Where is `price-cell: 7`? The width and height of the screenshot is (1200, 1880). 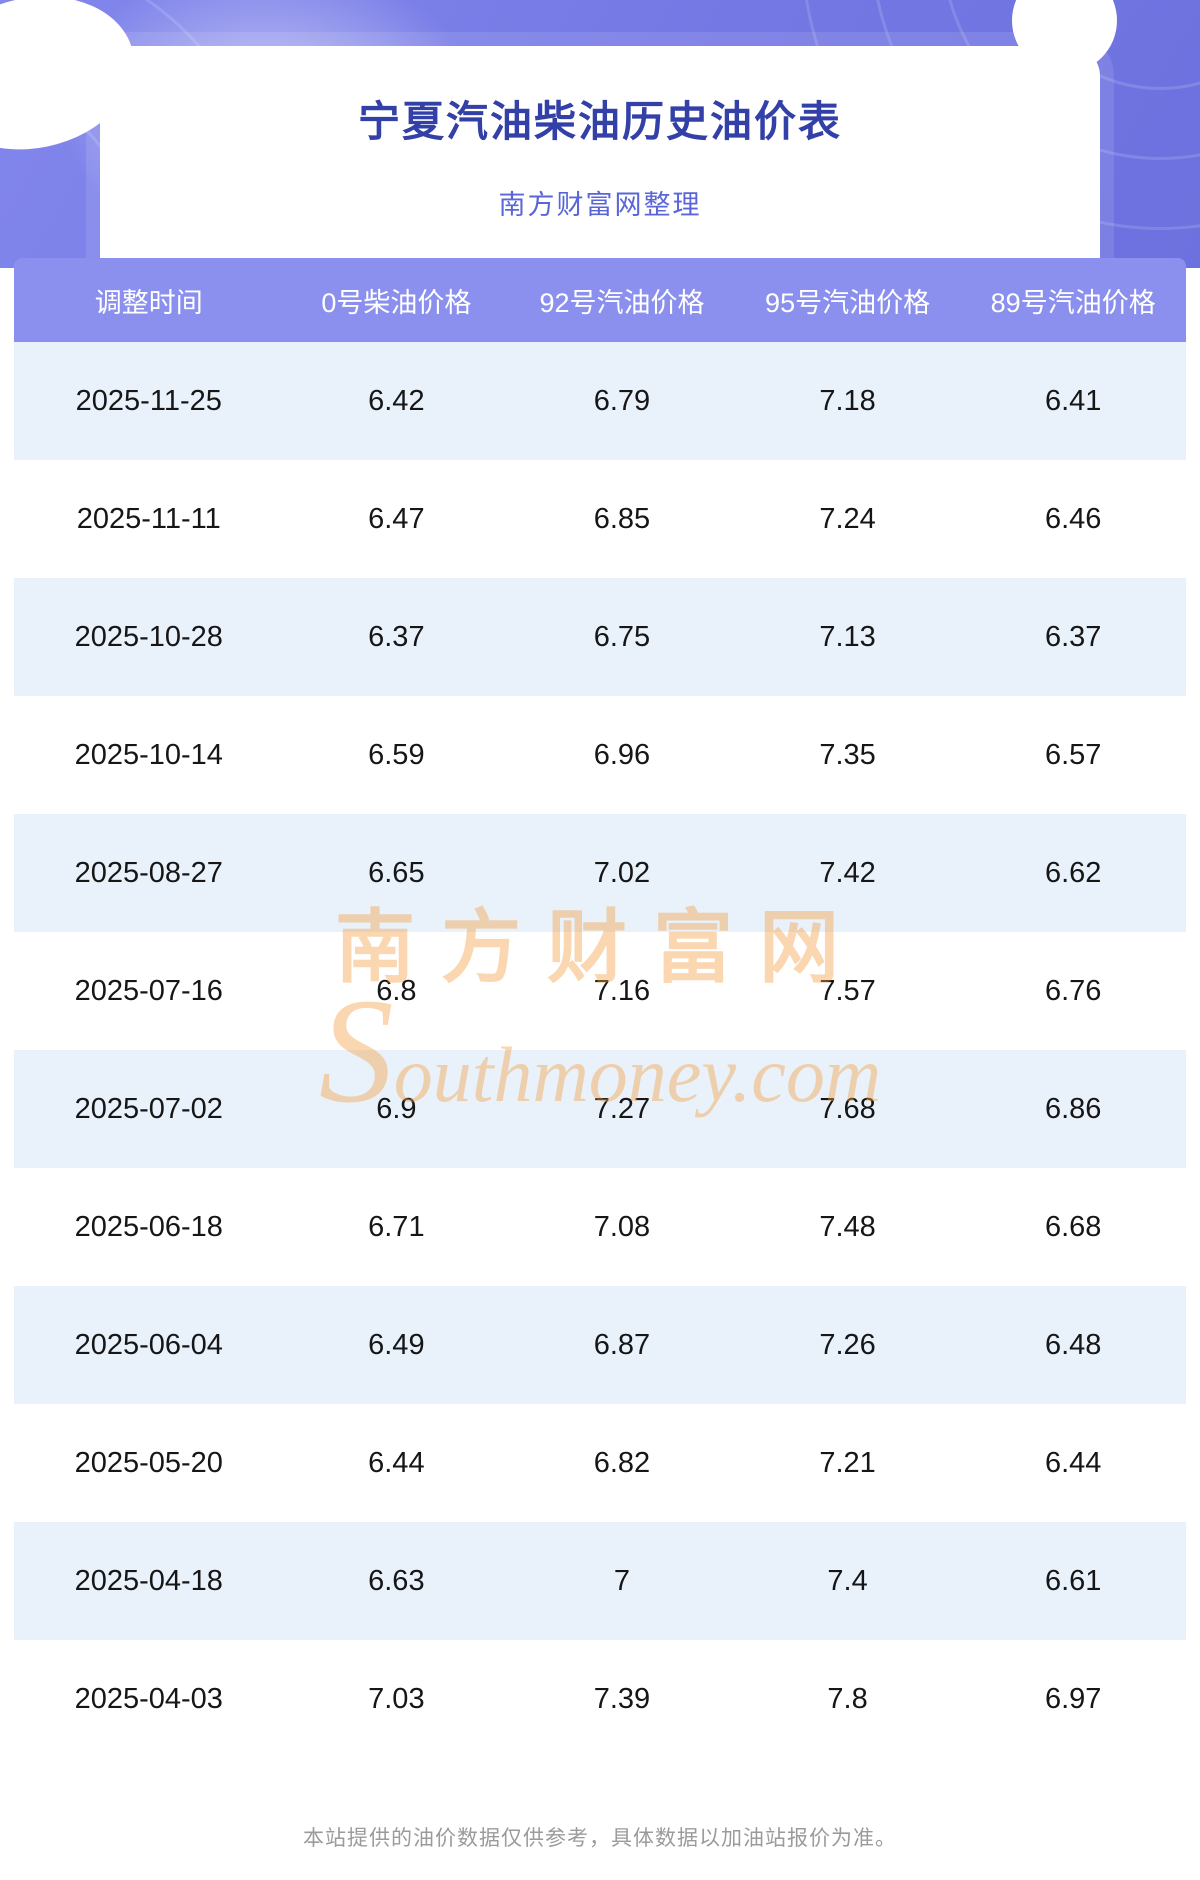 price-cell: 7 is located at coordinates (622, 1580).